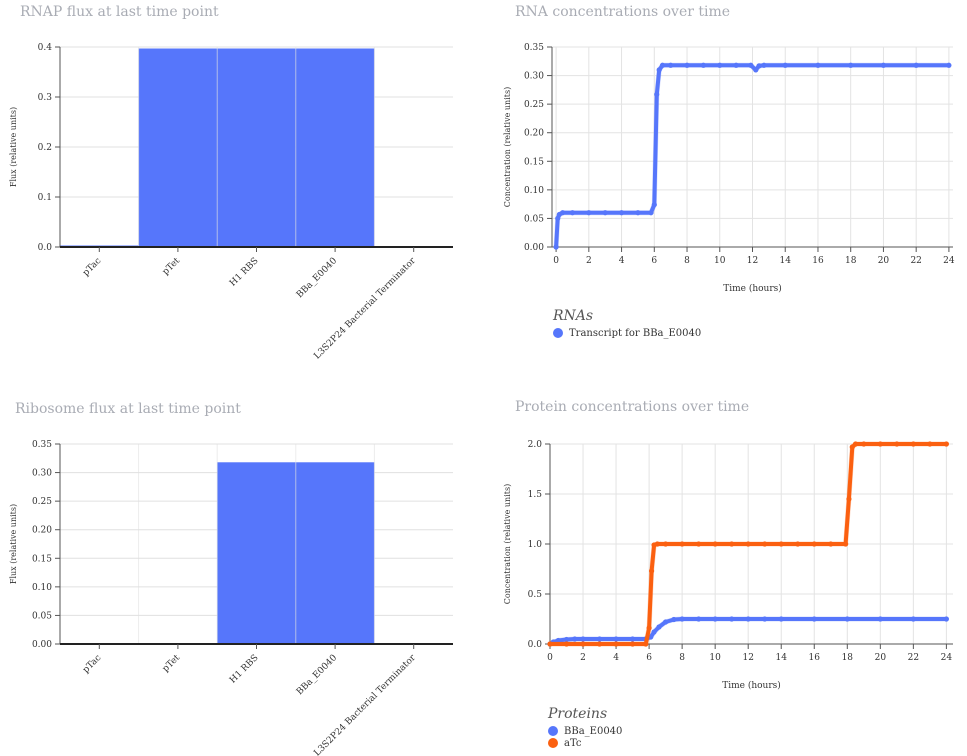 The image size is (967, 756). What do you see at coordinates (627, 323) in the screenshot?
I see `rna-legend: RNAs Transcript for BBa_E0040` at bounding box center [627, 323].